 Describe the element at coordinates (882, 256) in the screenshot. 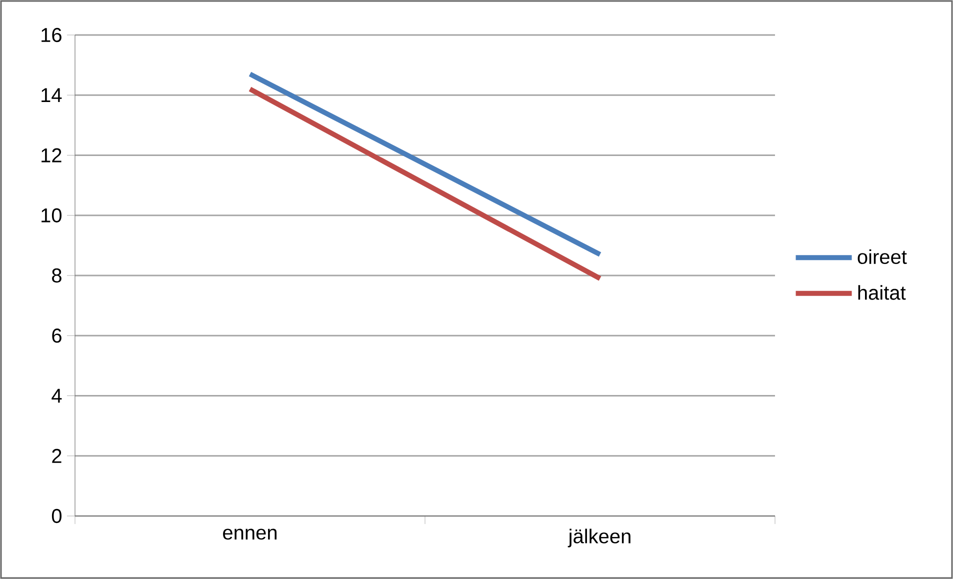

I see `legend-label: oireet` at that location.